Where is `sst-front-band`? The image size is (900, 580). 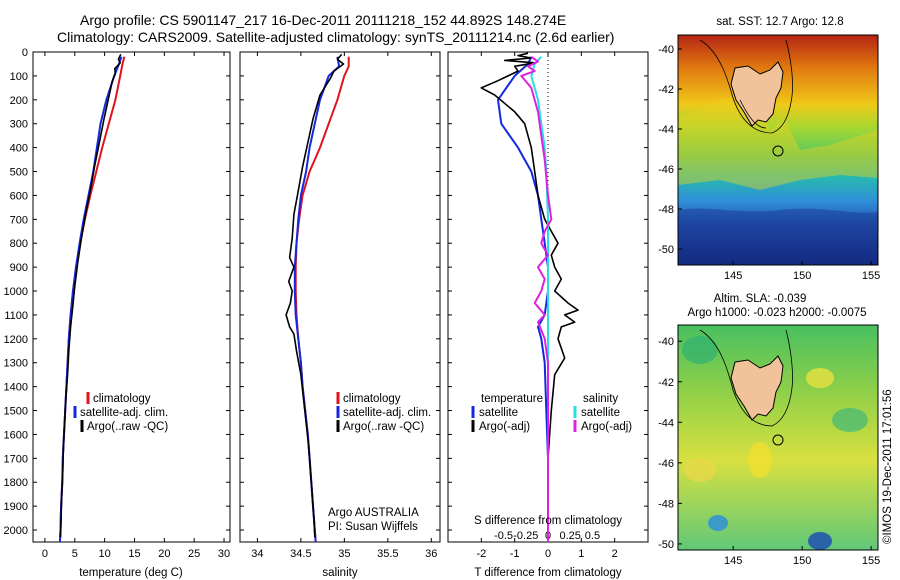 sst-front-band is located at coordinates (778, 142).